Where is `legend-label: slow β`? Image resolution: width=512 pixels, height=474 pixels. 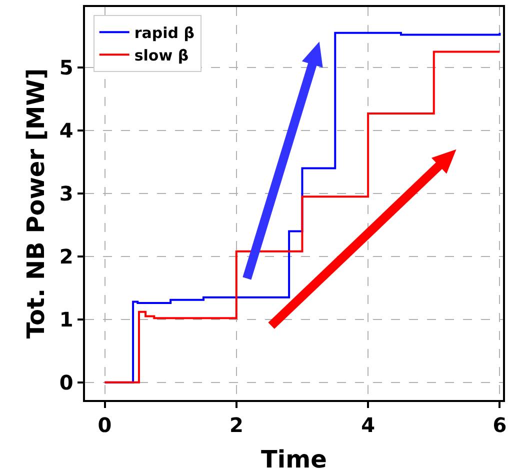 legend-label: slow β is located at coordinates (161, 55).